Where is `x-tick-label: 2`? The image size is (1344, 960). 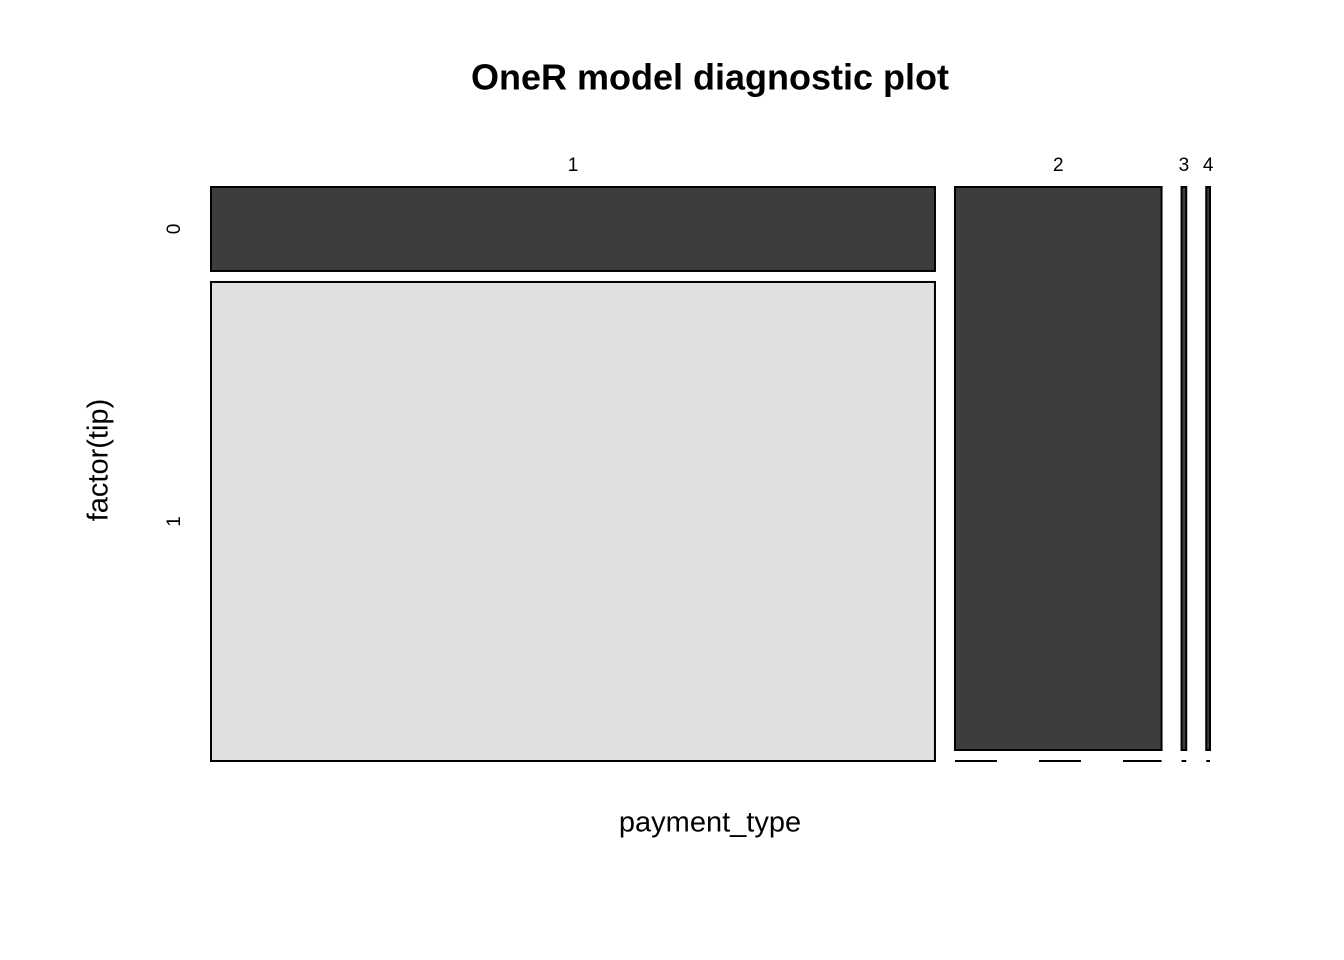 x-tick-label: 2 is located at coordinates (1058, 165).